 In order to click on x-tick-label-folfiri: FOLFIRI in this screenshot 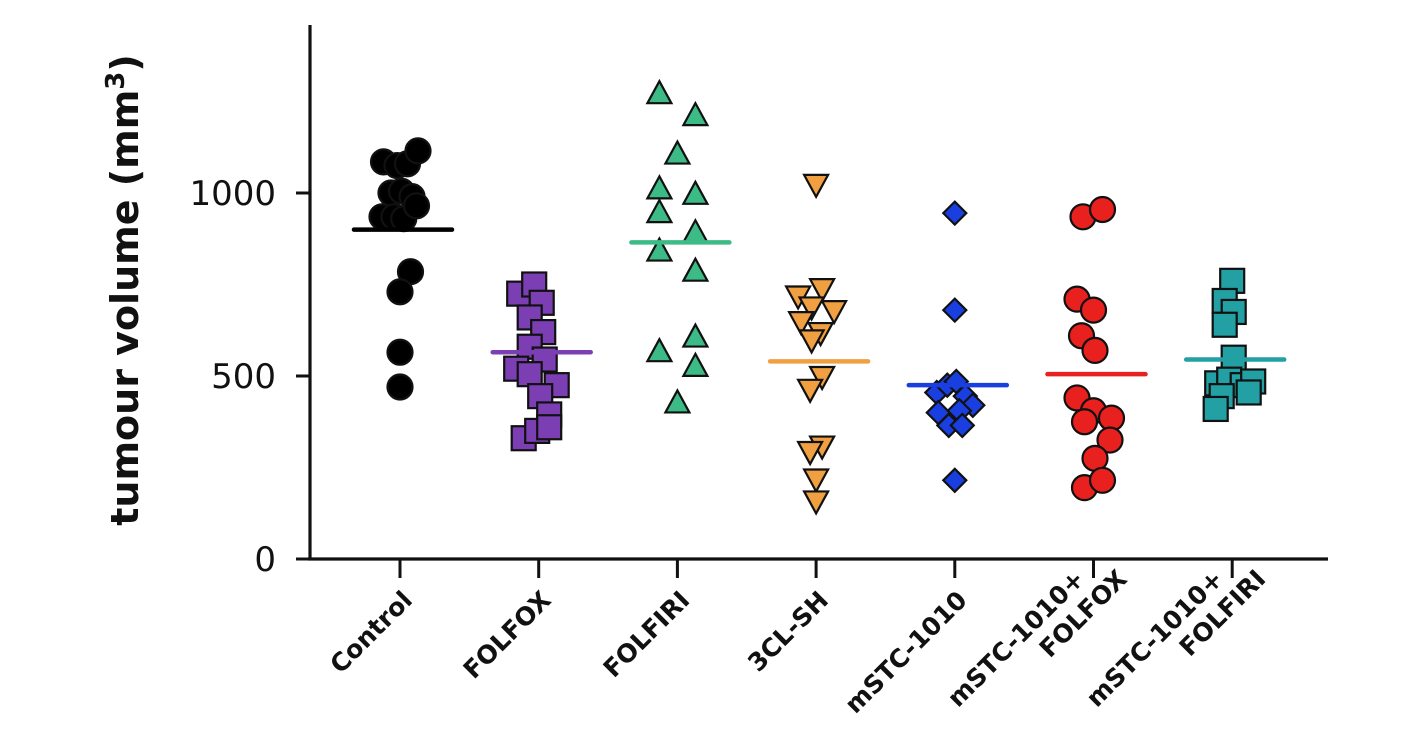, I will do `click(647, 634)`.